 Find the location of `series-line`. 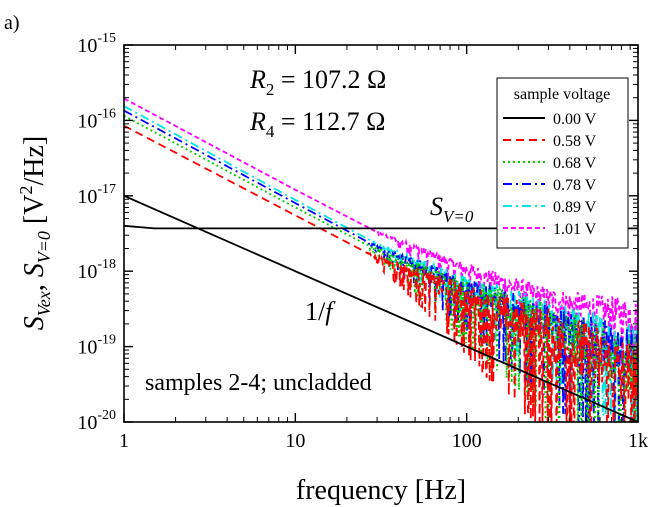

series-line is located at coordinates (381, 227).